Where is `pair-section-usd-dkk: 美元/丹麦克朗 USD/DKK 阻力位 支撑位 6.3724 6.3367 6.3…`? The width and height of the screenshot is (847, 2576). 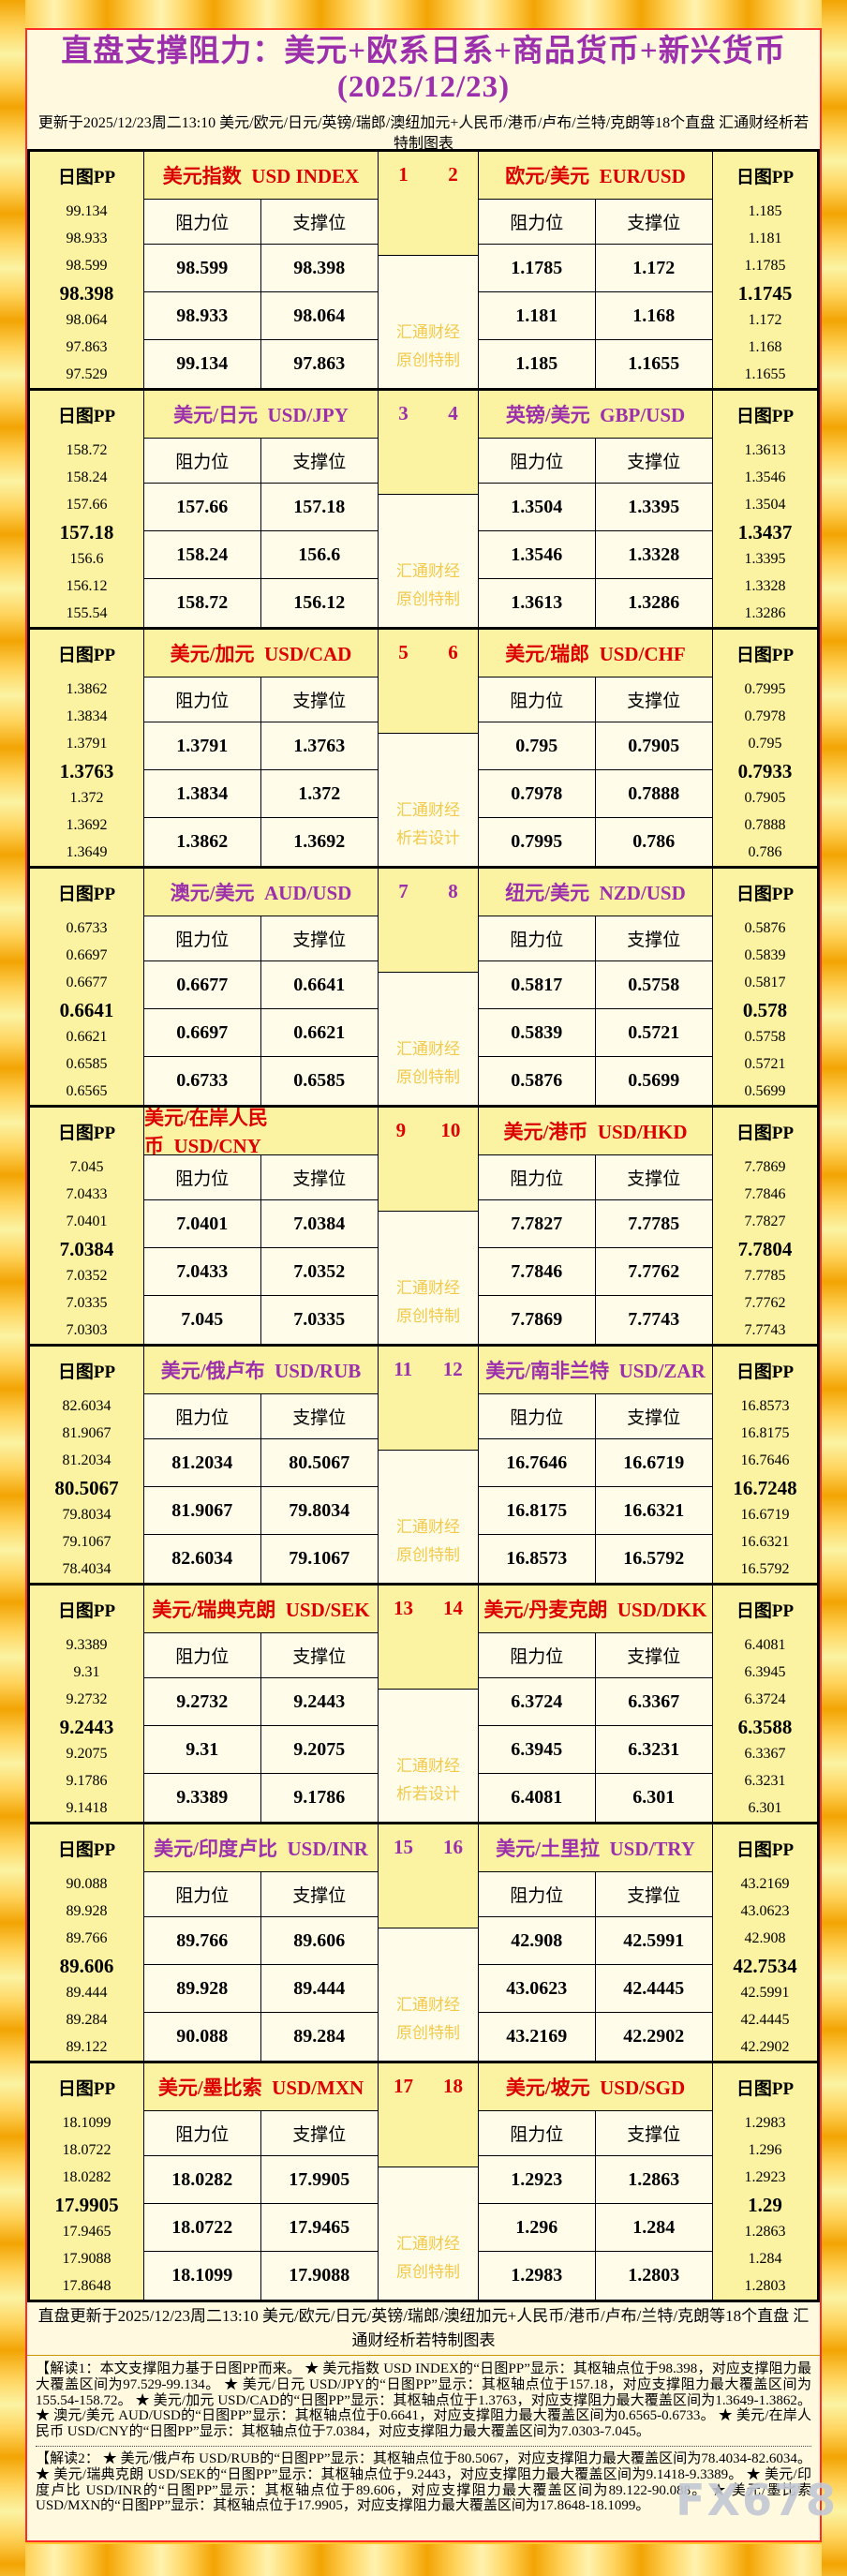
pair-section-usd-dkk: 美元/丹麦克朗 USD/DKK 阻力位 支撑位 6.3724 6.3367 6.3… is located at coordinates (596, 1704).